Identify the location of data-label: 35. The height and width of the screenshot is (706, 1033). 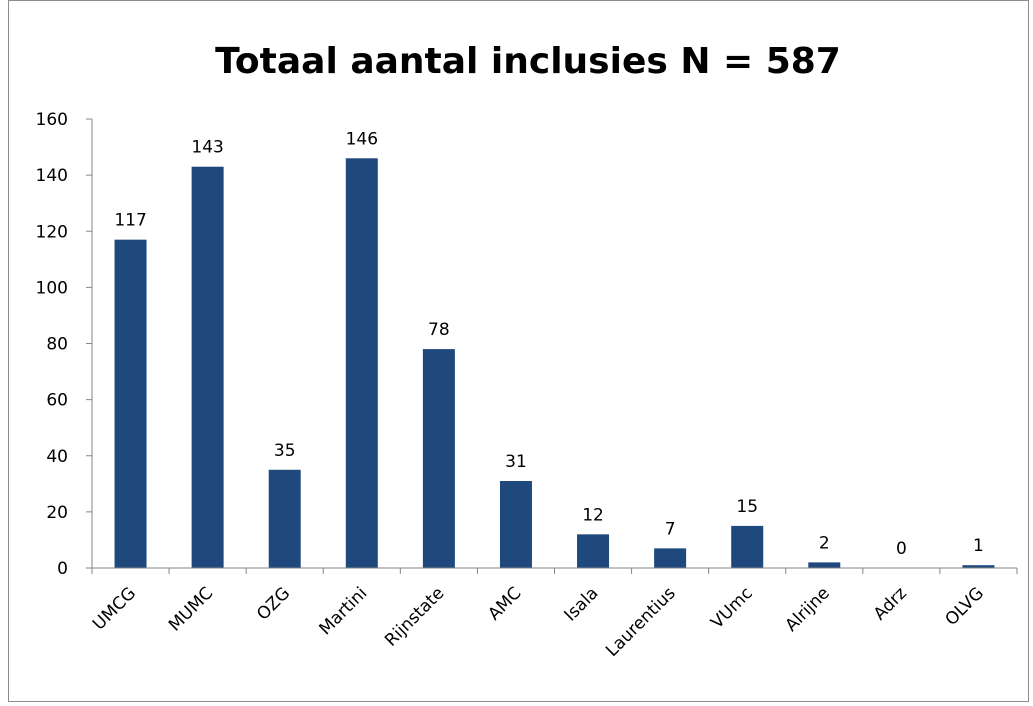
(285, 451).